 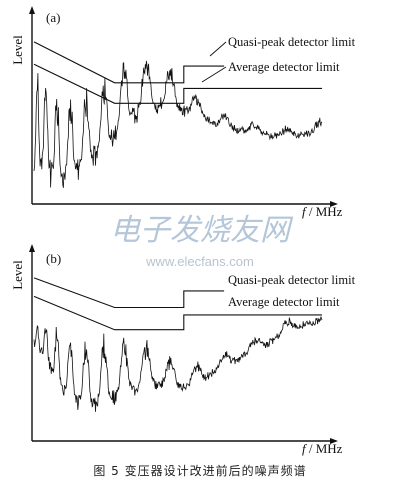 I want to click on panel-label: (a), so click(x=53, y=17).